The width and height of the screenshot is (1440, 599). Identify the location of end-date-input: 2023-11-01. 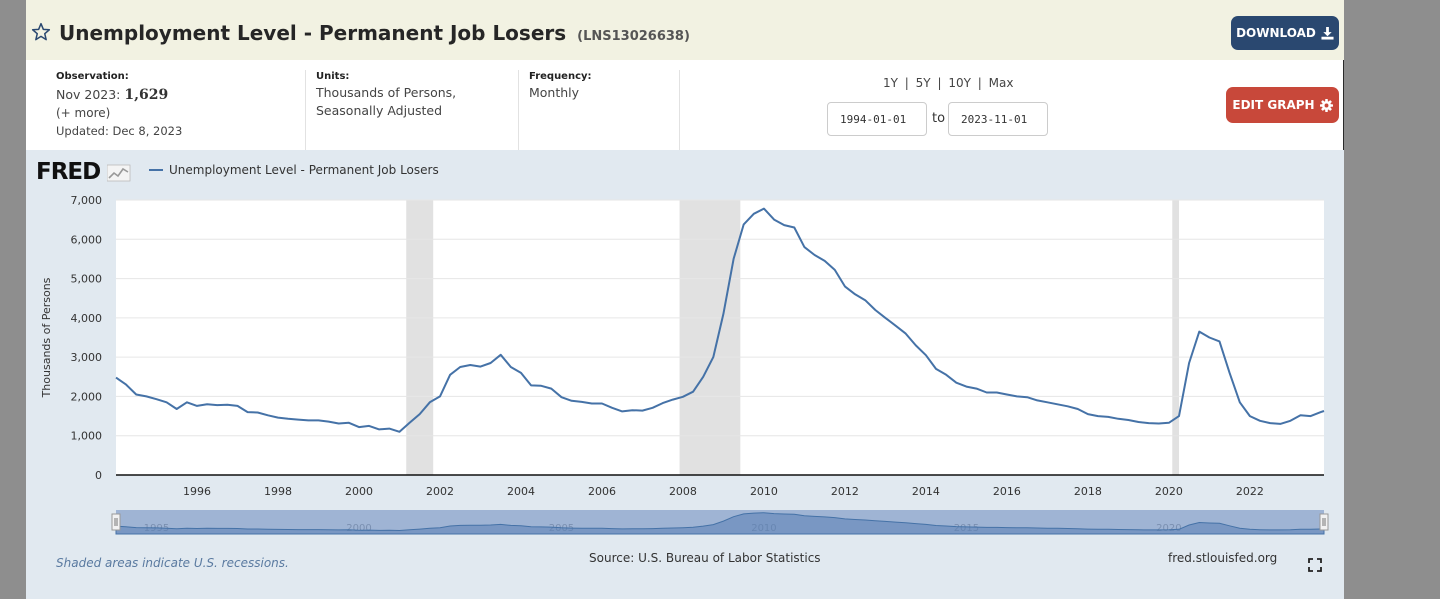
(998, 119).